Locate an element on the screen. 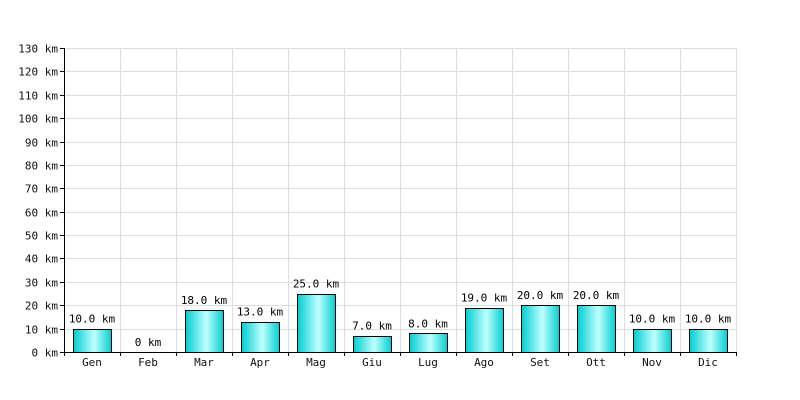 The image size is (800, 400). y-tick-label: 40 km is located at coordinates (41, 259).